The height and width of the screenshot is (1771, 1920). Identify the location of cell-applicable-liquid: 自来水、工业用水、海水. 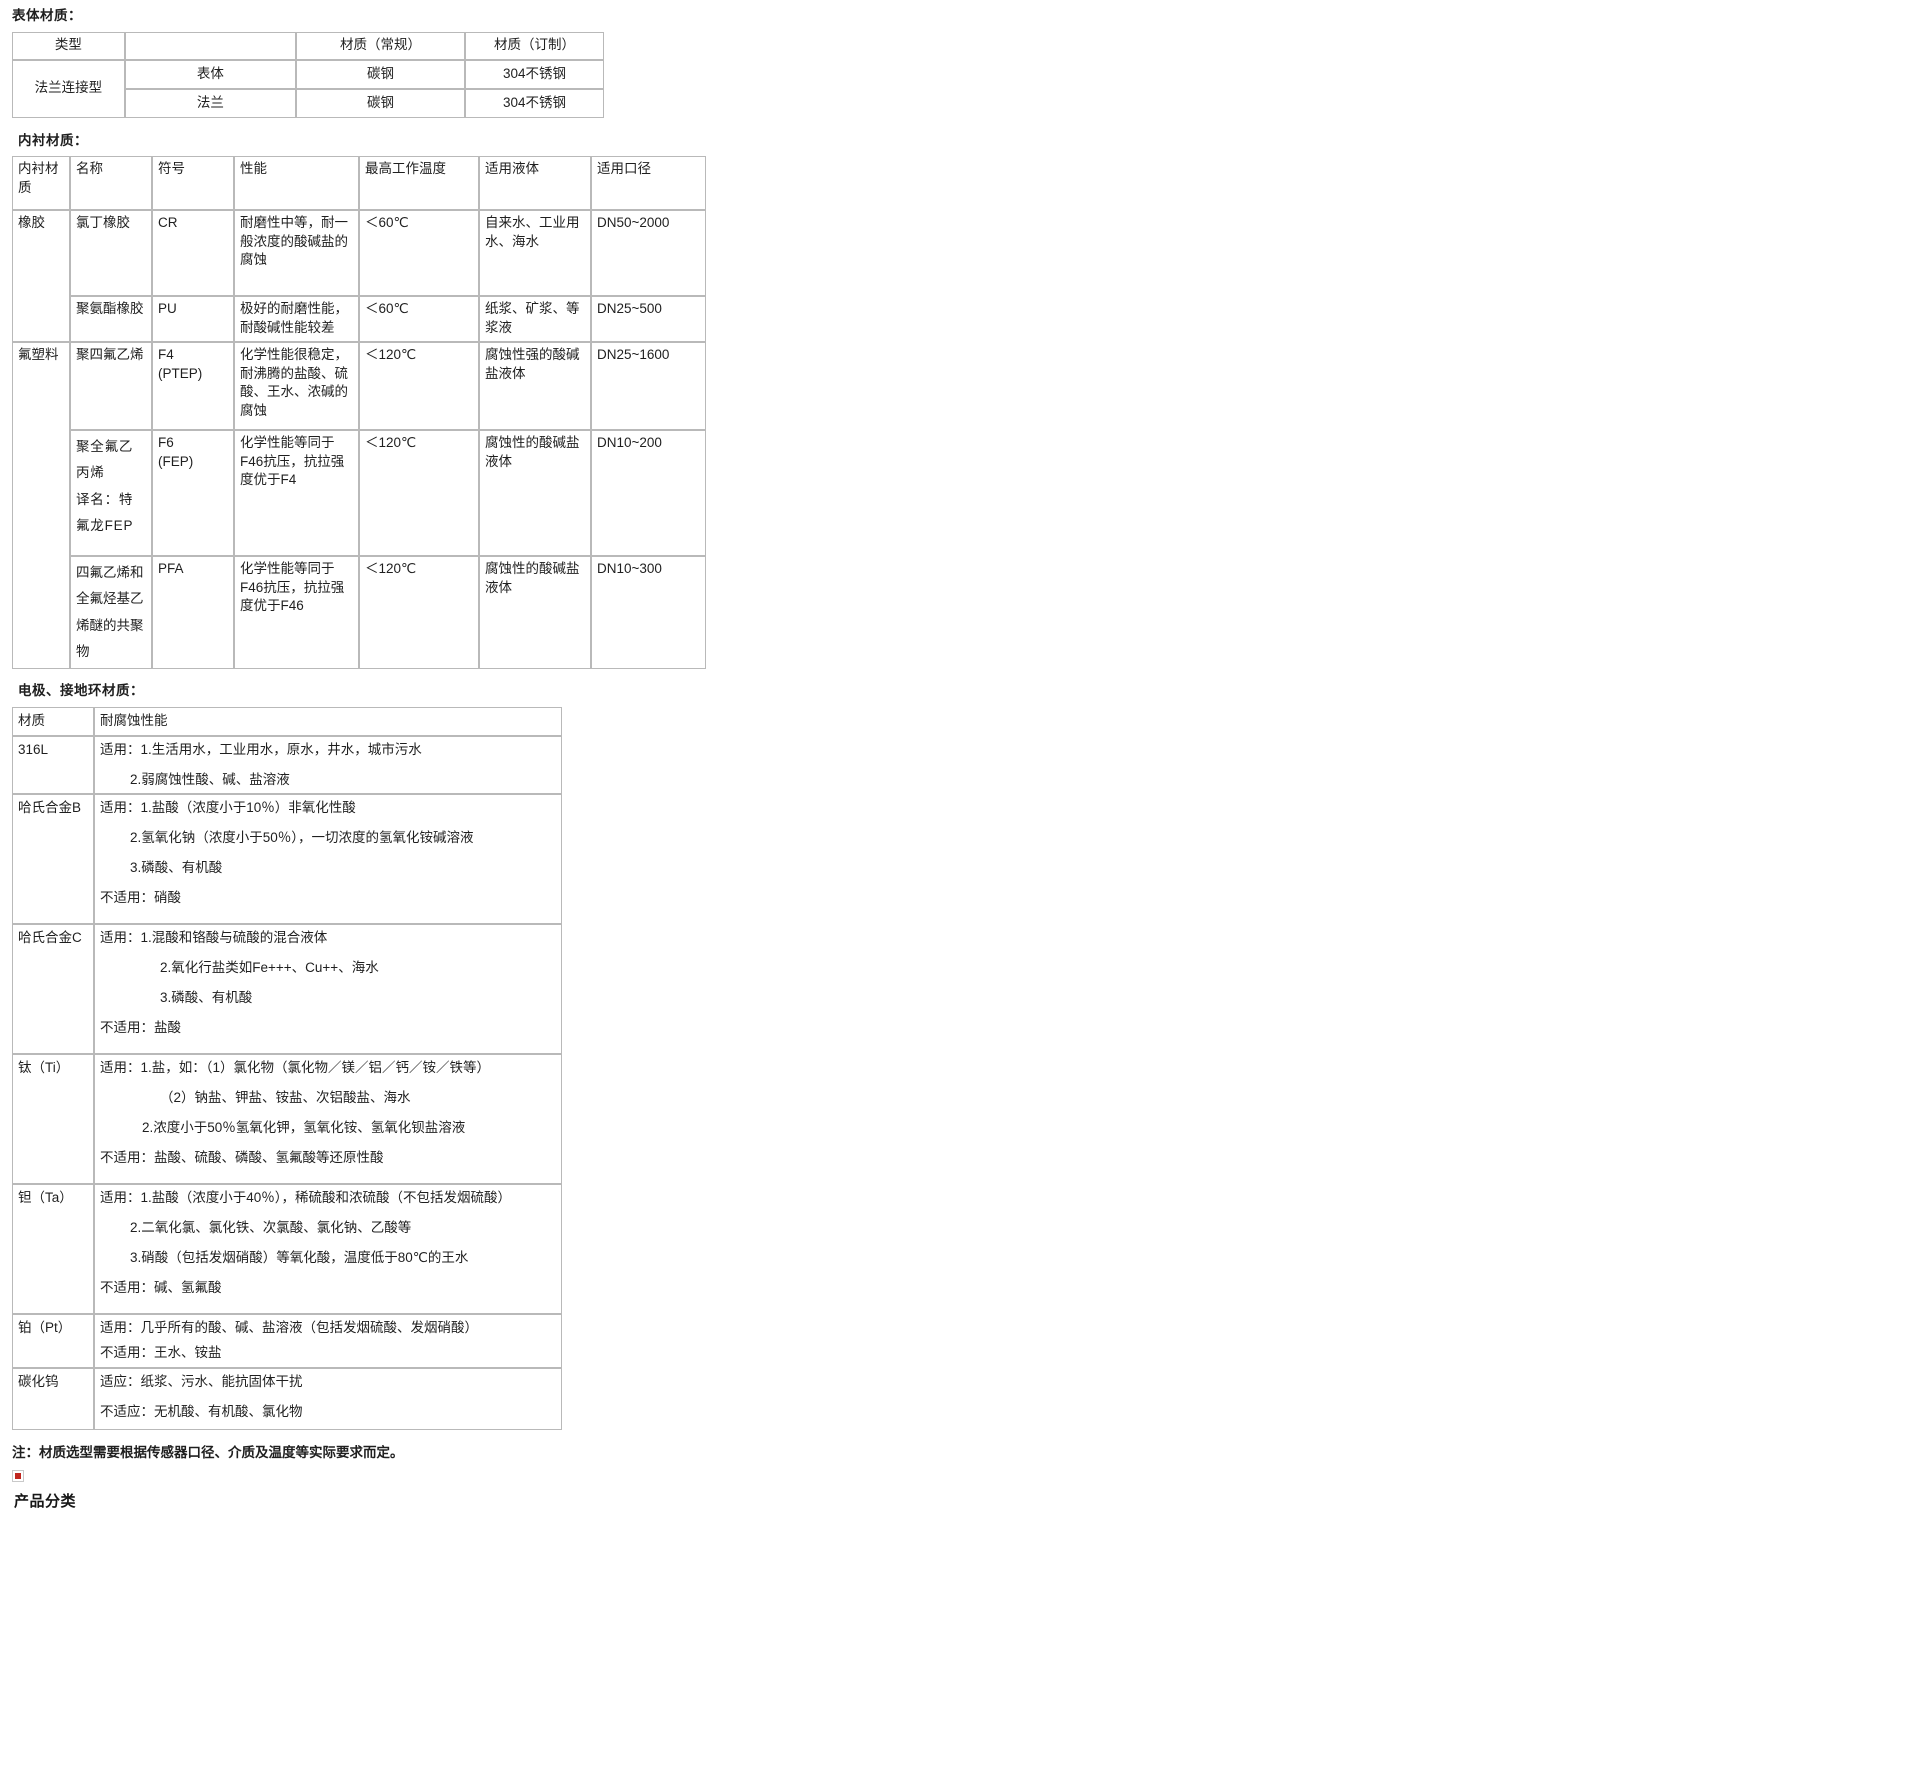
(535, 253).